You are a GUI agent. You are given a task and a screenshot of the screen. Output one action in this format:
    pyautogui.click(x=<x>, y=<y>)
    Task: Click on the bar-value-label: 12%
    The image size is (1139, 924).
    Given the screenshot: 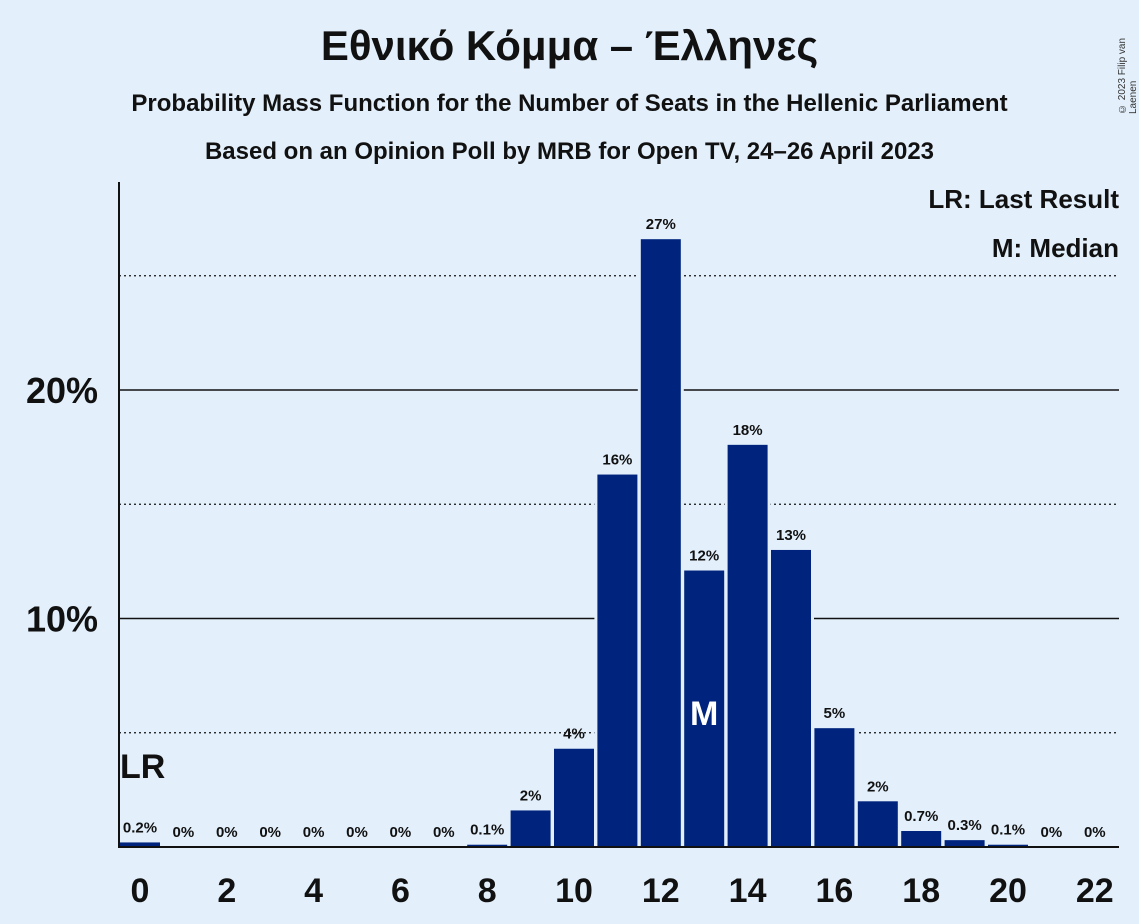 What is the action you would take?
    pyautogui.click(x=704, y=556)
    